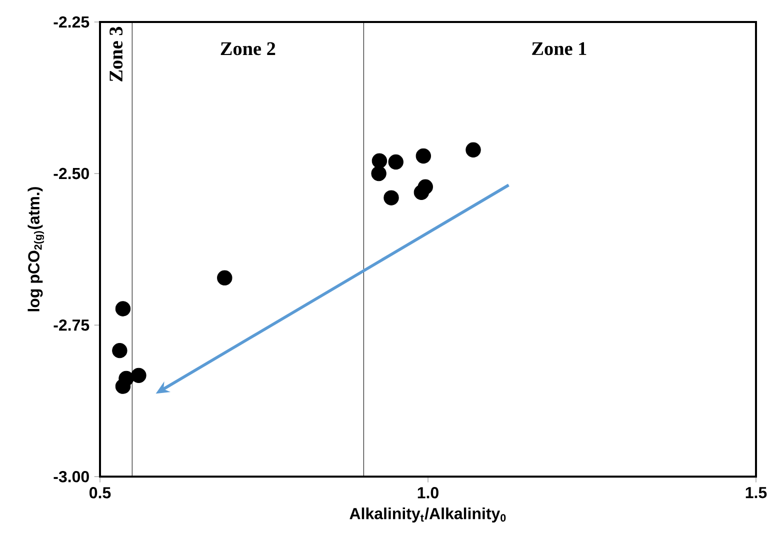 Image resolution: width=772 pixels, height=550 pixels. What do you see at coordinates (116, 54) in the screenshot?
I see `annotation: Zone 3` at bounding box center [116, 54].